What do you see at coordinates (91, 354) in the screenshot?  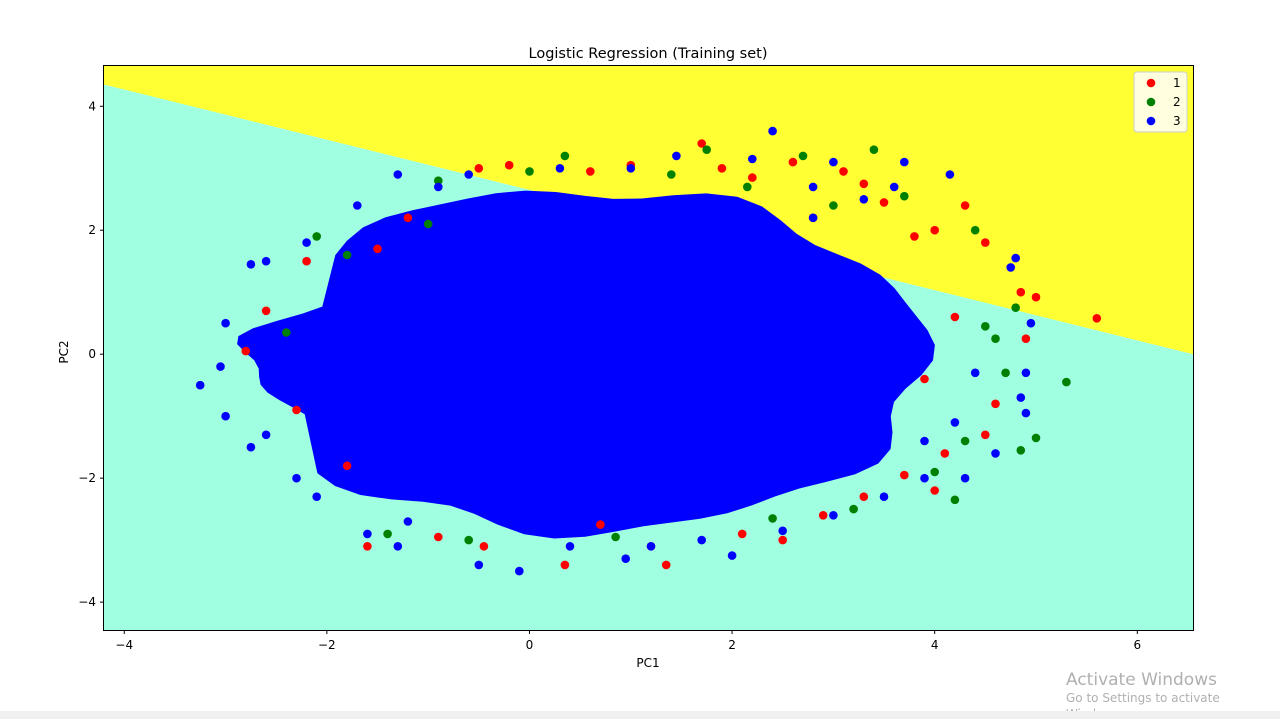 I see `y-axis: −4 −2 0 2 4` at bounding box center [91, 354].